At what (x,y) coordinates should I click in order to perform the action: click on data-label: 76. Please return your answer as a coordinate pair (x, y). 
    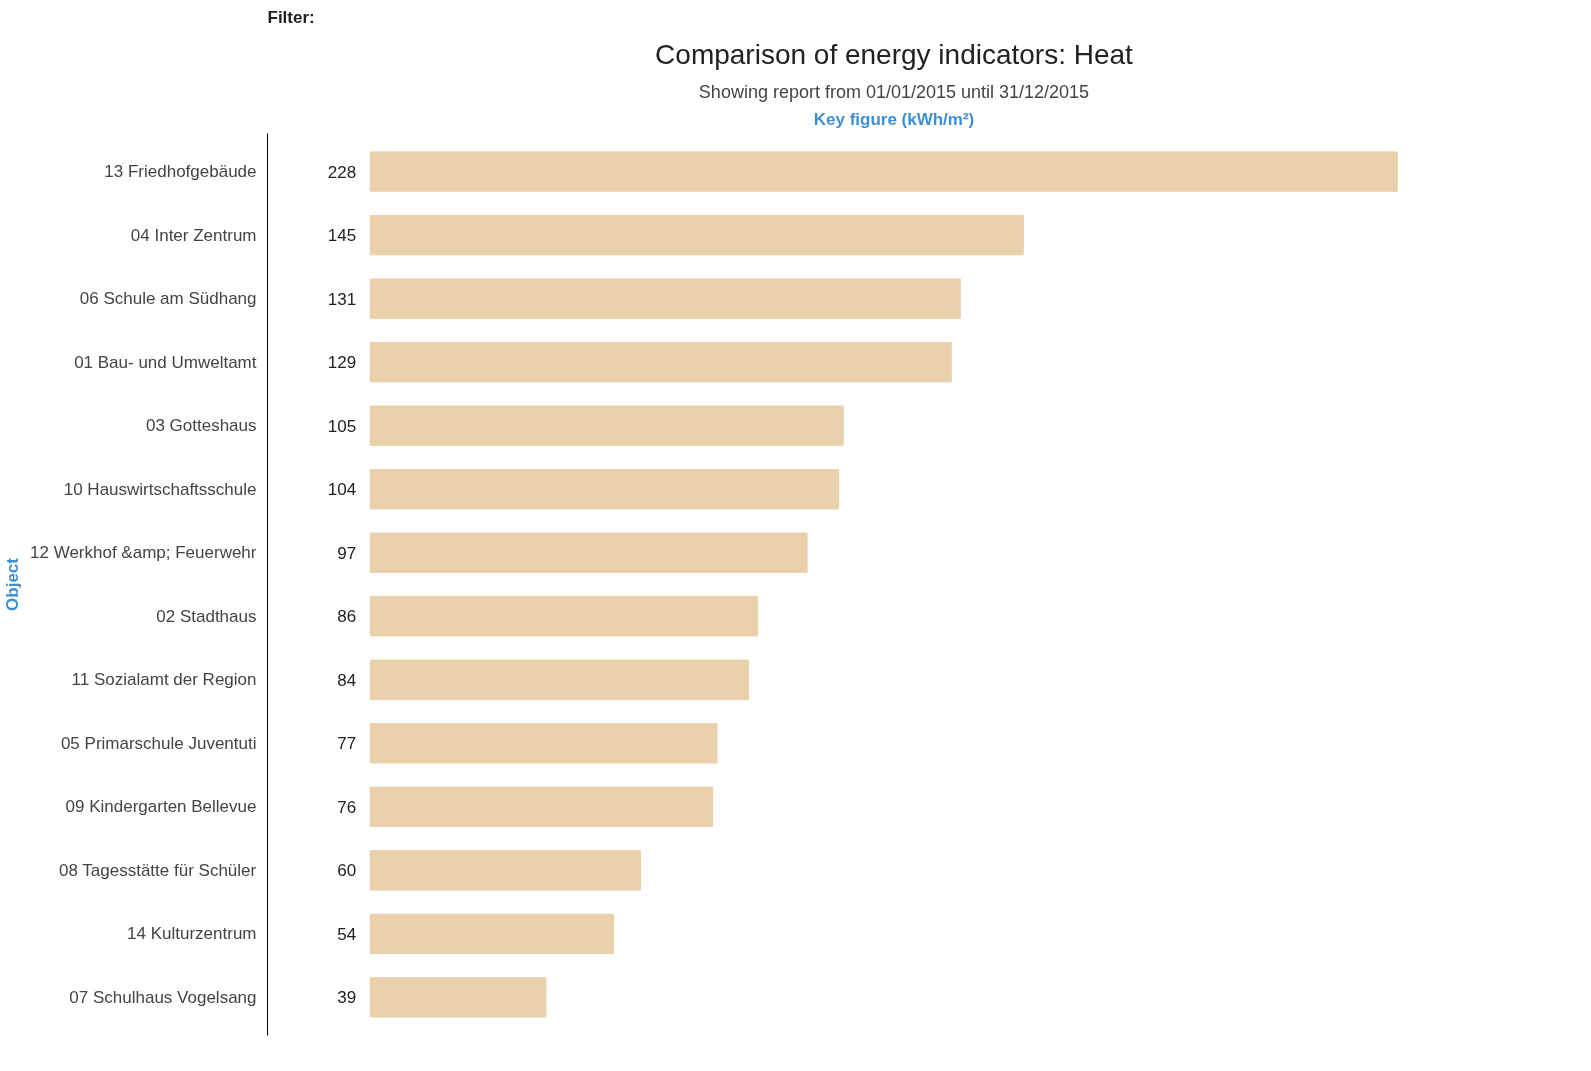
    Looking at the image, I should click on (347, 807).